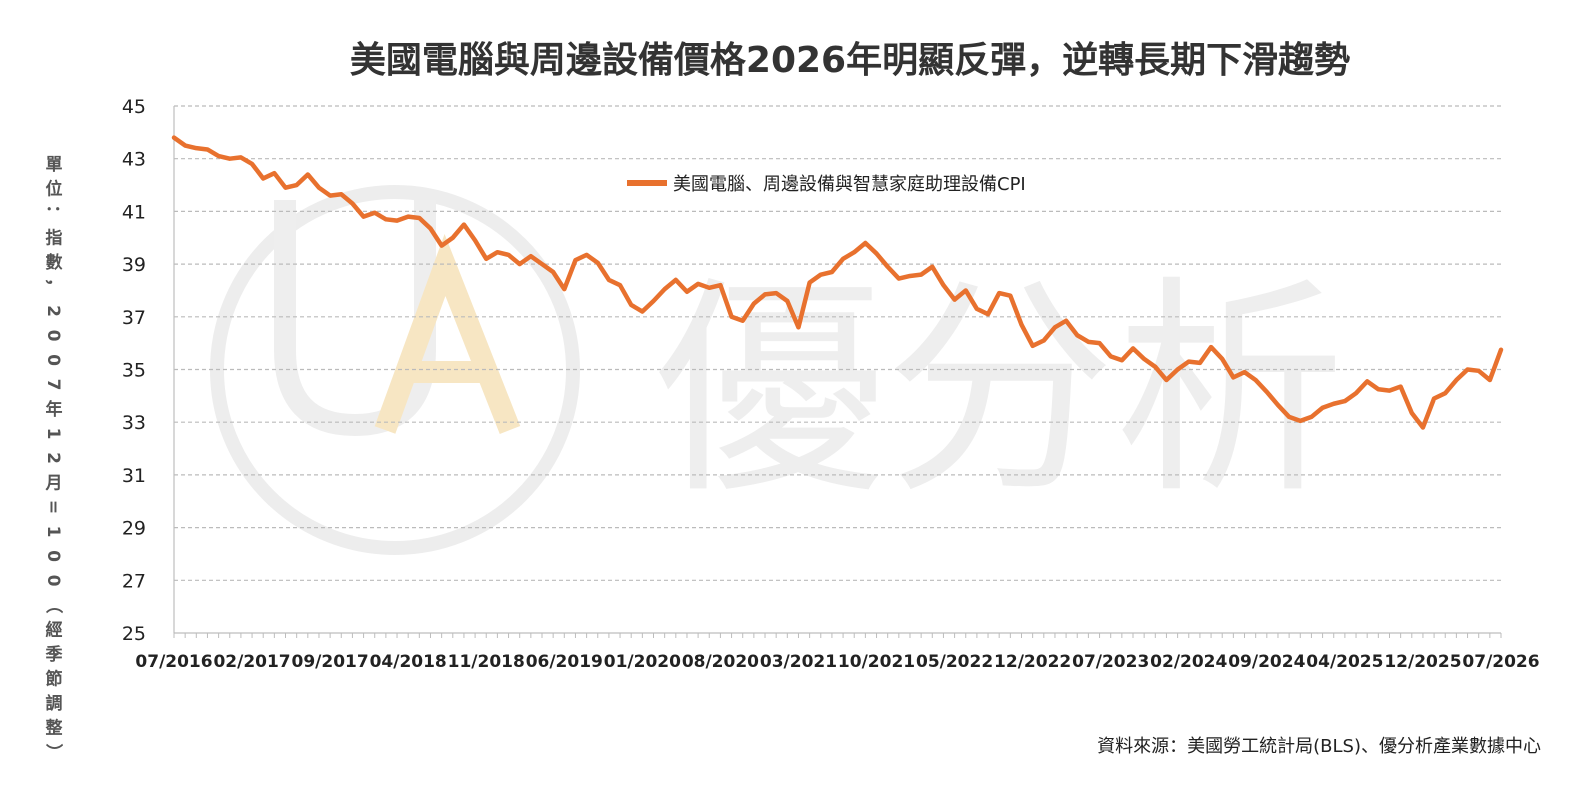 This screenshot has height=806, width=1595. I want to click on x-tick-label: 07/2016, so click(173, 662).